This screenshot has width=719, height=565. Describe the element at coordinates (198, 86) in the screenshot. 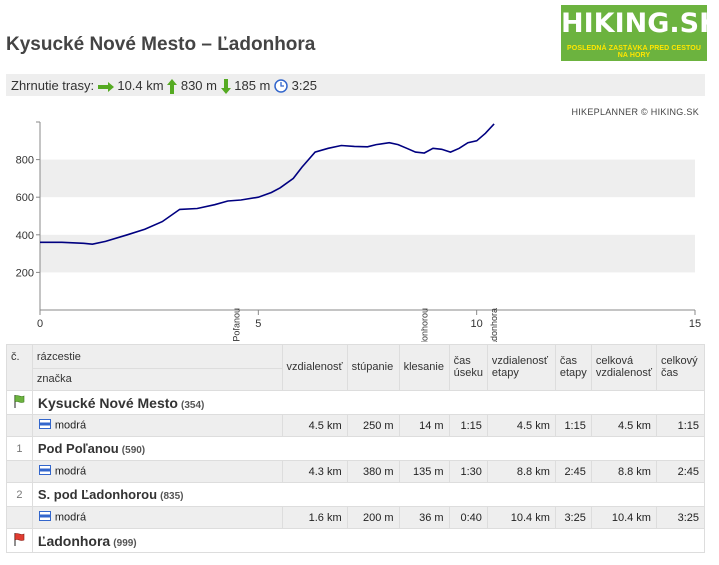

I see `summary-ascent: 830 m` at that location.